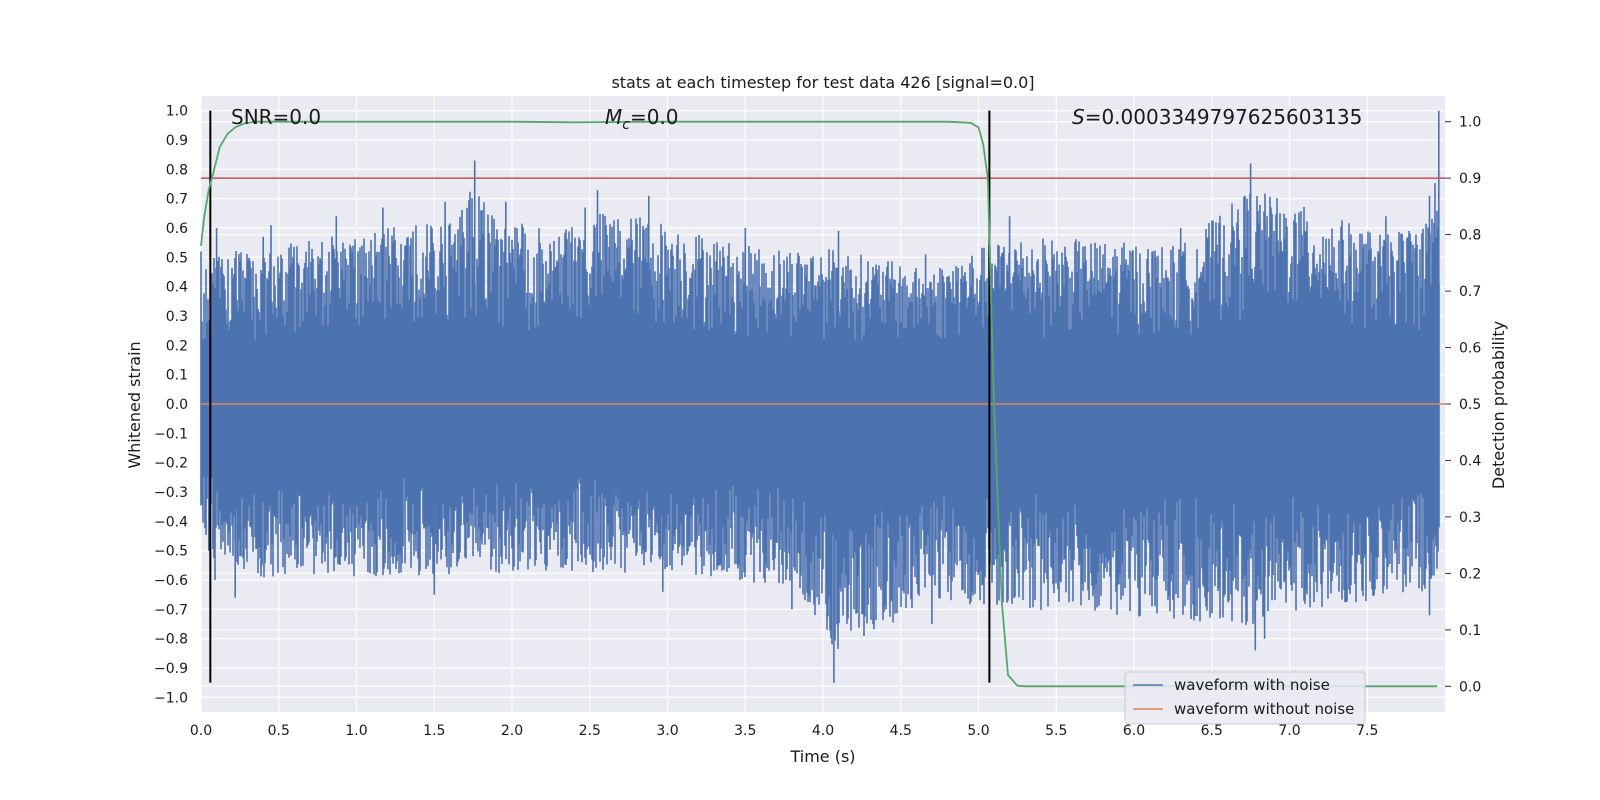  What do you see at coordinates (177, 112) in the screenshot?
I see `y-tick-label: 1.0` at bounding box center [177, 112].